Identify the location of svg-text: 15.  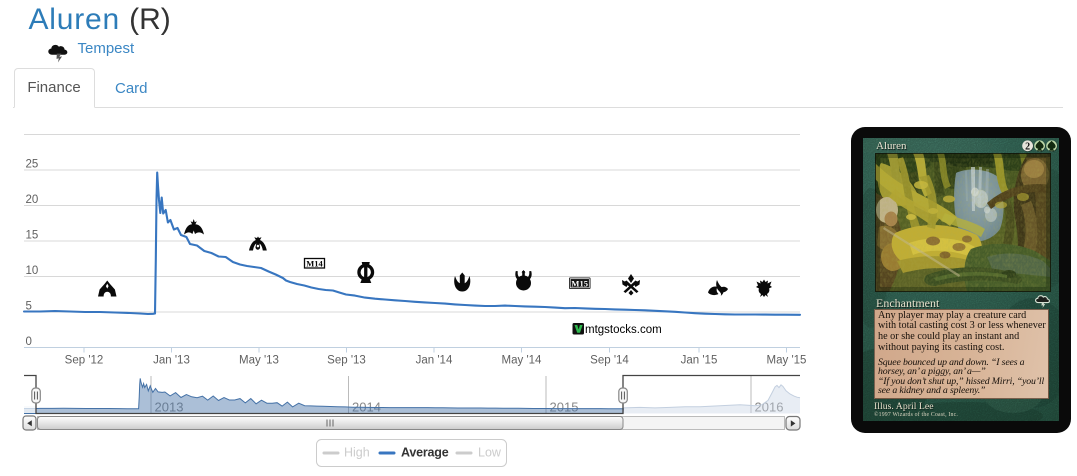
(32, 236).